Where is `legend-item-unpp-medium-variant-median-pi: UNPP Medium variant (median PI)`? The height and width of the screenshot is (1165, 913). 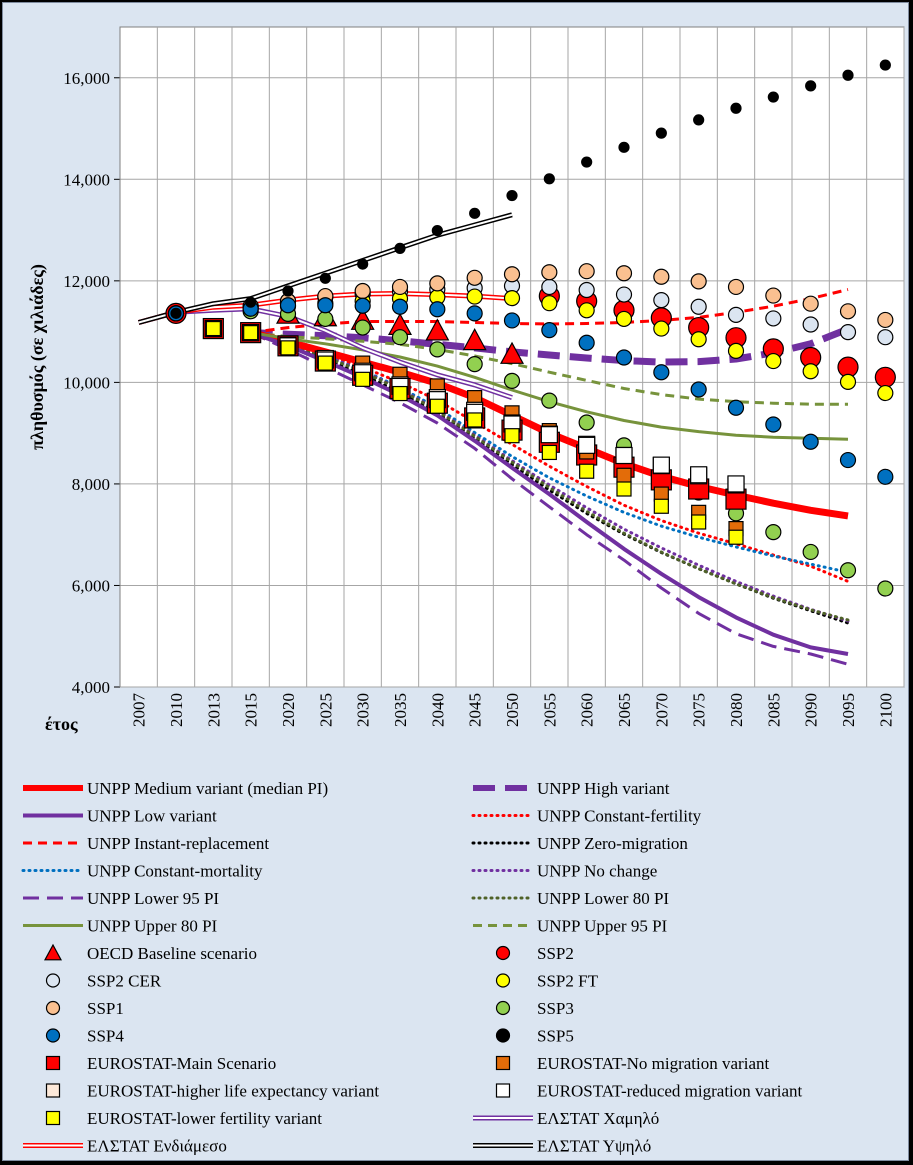
legend-item-unpp-medium-variant-median-pi: UNPP Medium variant (median PI) is located at coordinates (175, 788).